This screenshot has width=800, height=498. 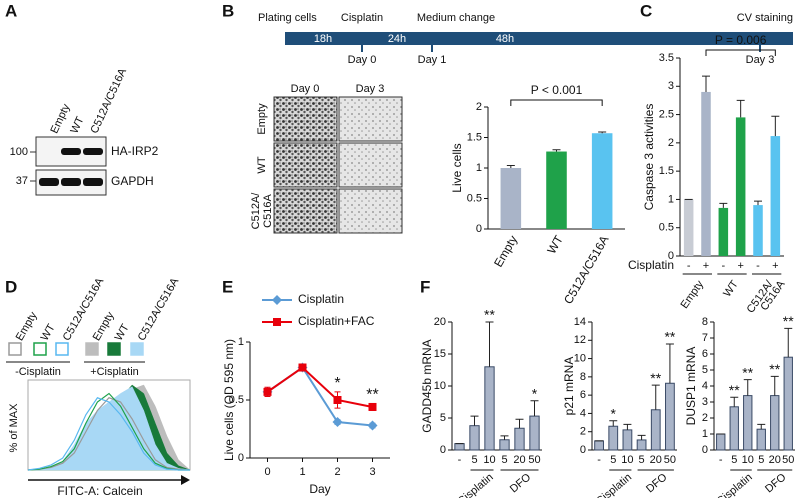 I want to click on timeline-day: Day 1, so click(x=432, y=60).